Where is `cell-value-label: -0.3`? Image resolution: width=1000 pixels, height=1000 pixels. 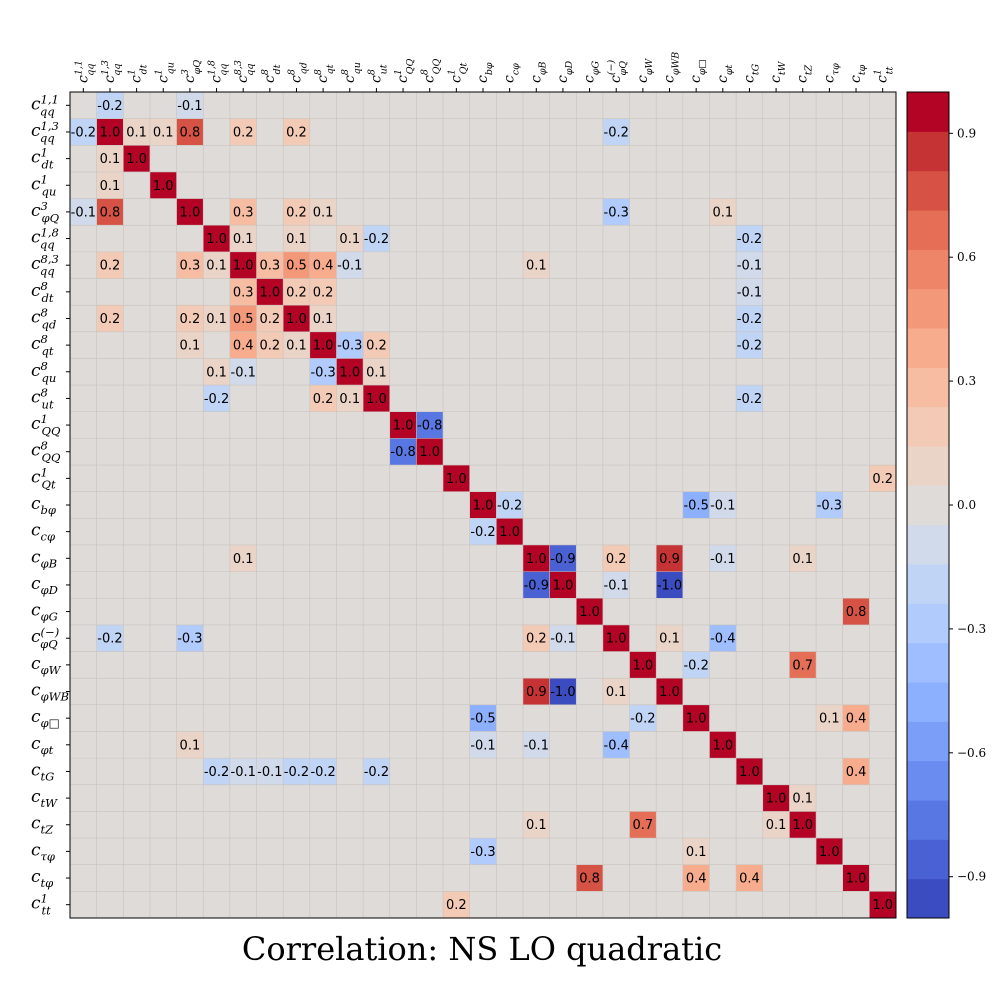 cell-value-label: -0.3 is located at coordinates (349, 346).